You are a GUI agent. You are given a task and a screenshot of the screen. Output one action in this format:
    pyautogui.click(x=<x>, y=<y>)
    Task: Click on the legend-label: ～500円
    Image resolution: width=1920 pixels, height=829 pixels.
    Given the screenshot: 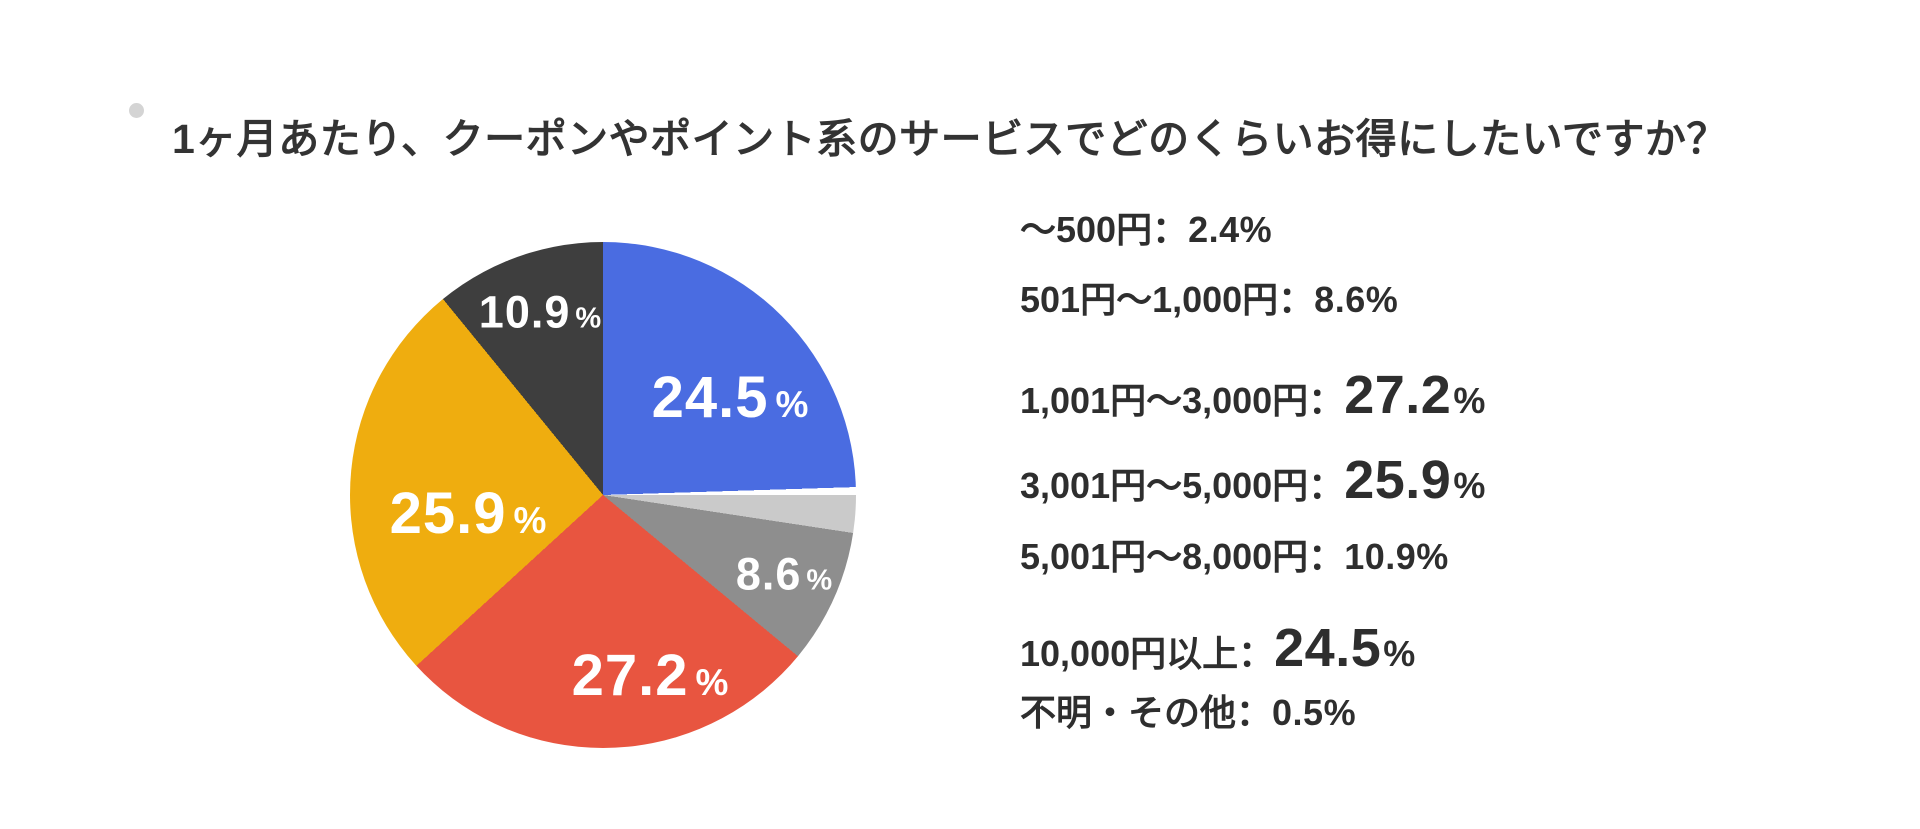 What is the action you would take?
    pyautogui.click(x=1086, y=229)
    